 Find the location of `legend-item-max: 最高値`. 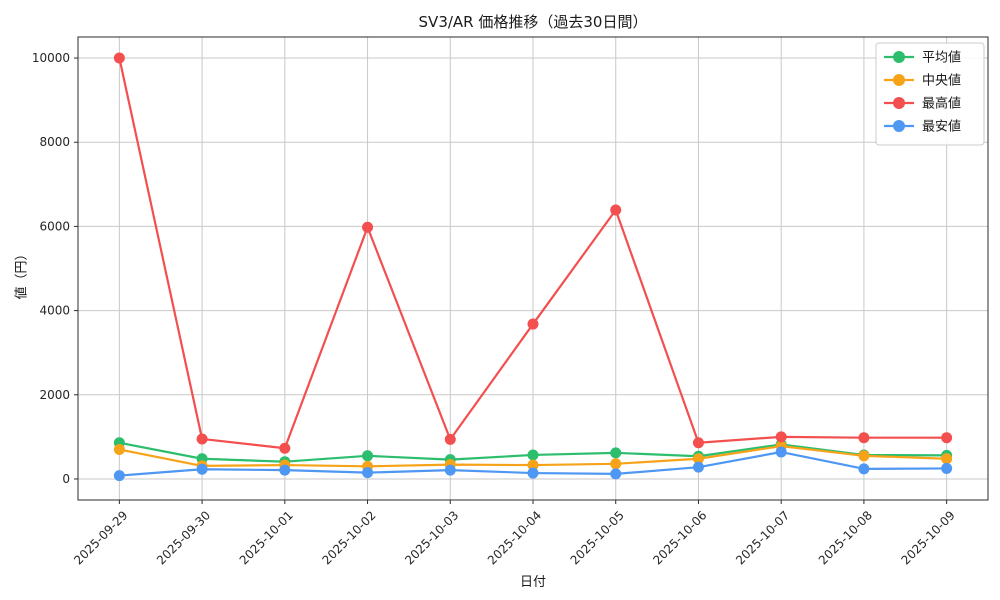

legend-item-max: 最高値 is located at coordinates (922, 104).